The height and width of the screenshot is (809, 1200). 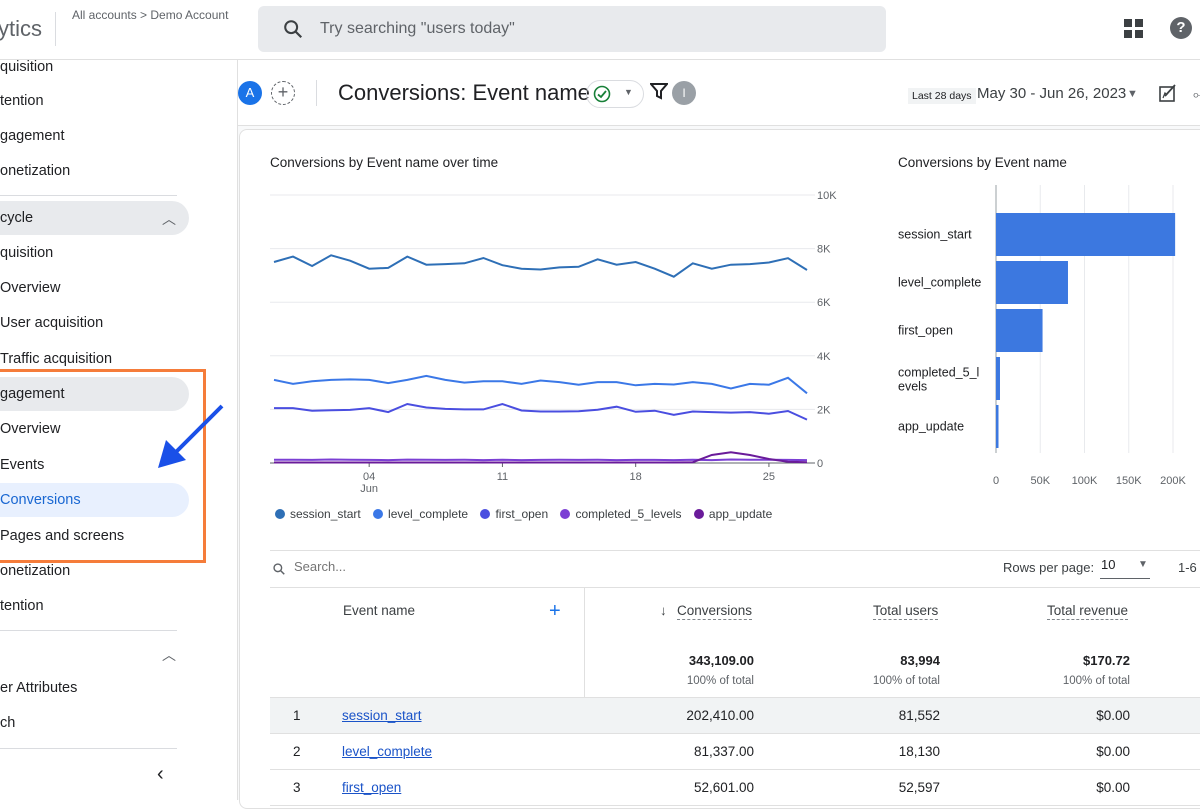 What do you see at coordinates (94, 500) in the screenshot?
I see `sidebar-item-conversions: Conversions` at bounding box center [94, 500].